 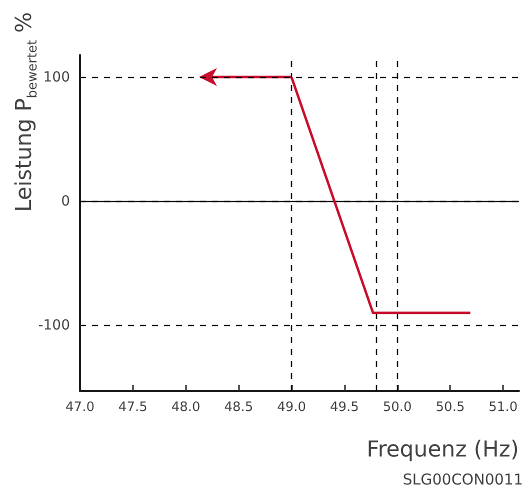 I want to click on text: SLG00CON0011, so click(x=462, y=479).